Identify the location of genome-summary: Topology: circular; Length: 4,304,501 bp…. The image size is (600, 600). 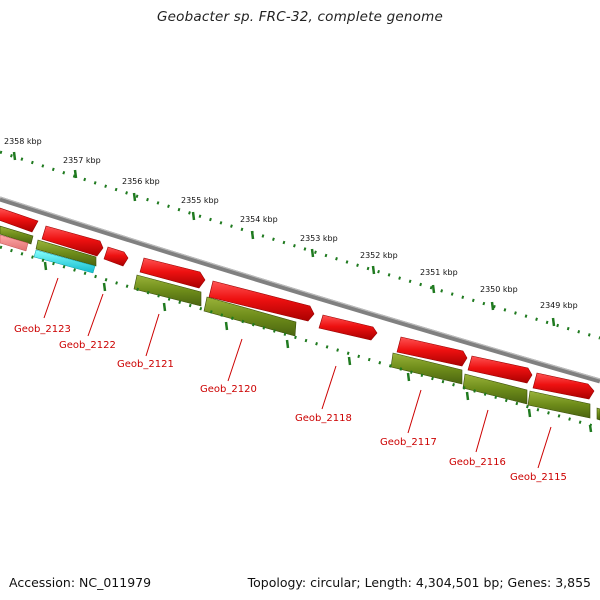
(419, 582).